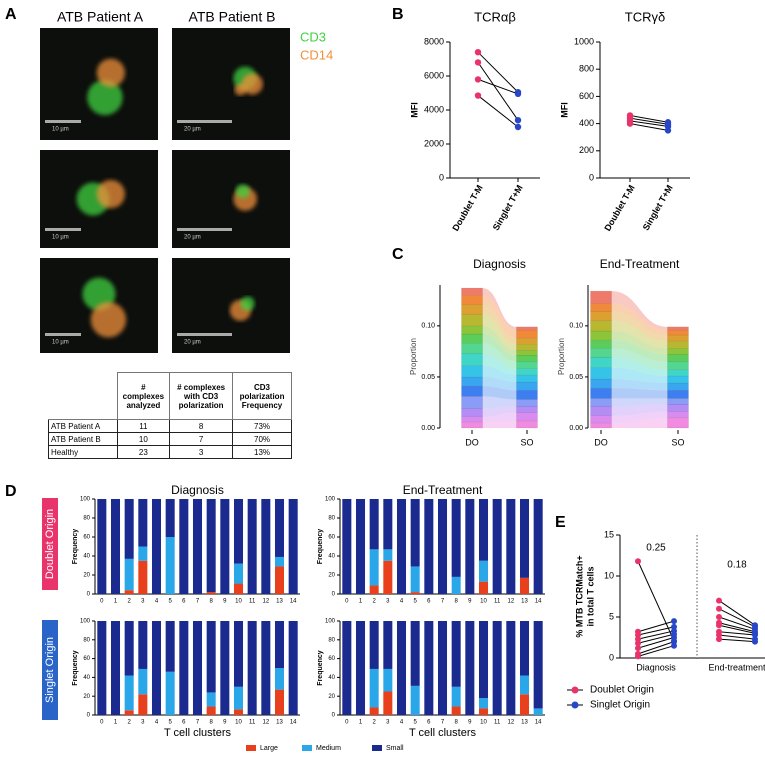 The image size is (765, 763). Describe the element at coordinates (434, 109) in the screenshot. I see `y-tick-label: 4000` at that location.